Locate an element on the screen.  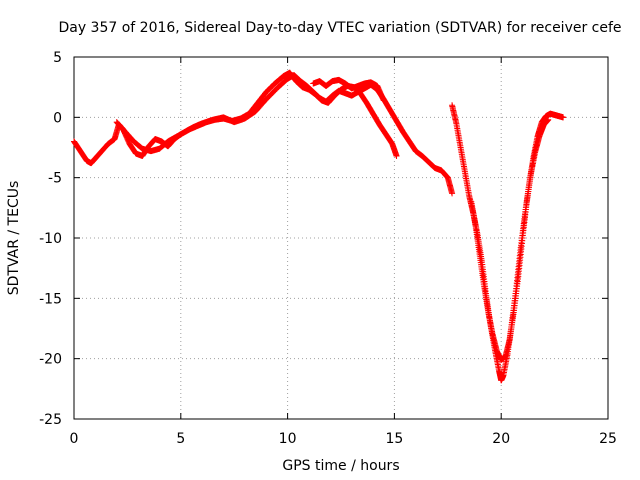
y-tick-label: -15 is located at coordinates (50, 299).